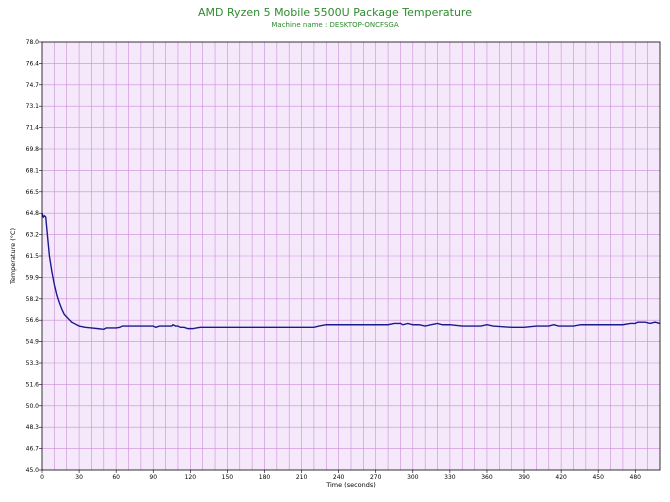  What do you see at coordinates (413, 477) in the screenshot?
I see `x-tick-label: 300` at bounding box center [413, 477].